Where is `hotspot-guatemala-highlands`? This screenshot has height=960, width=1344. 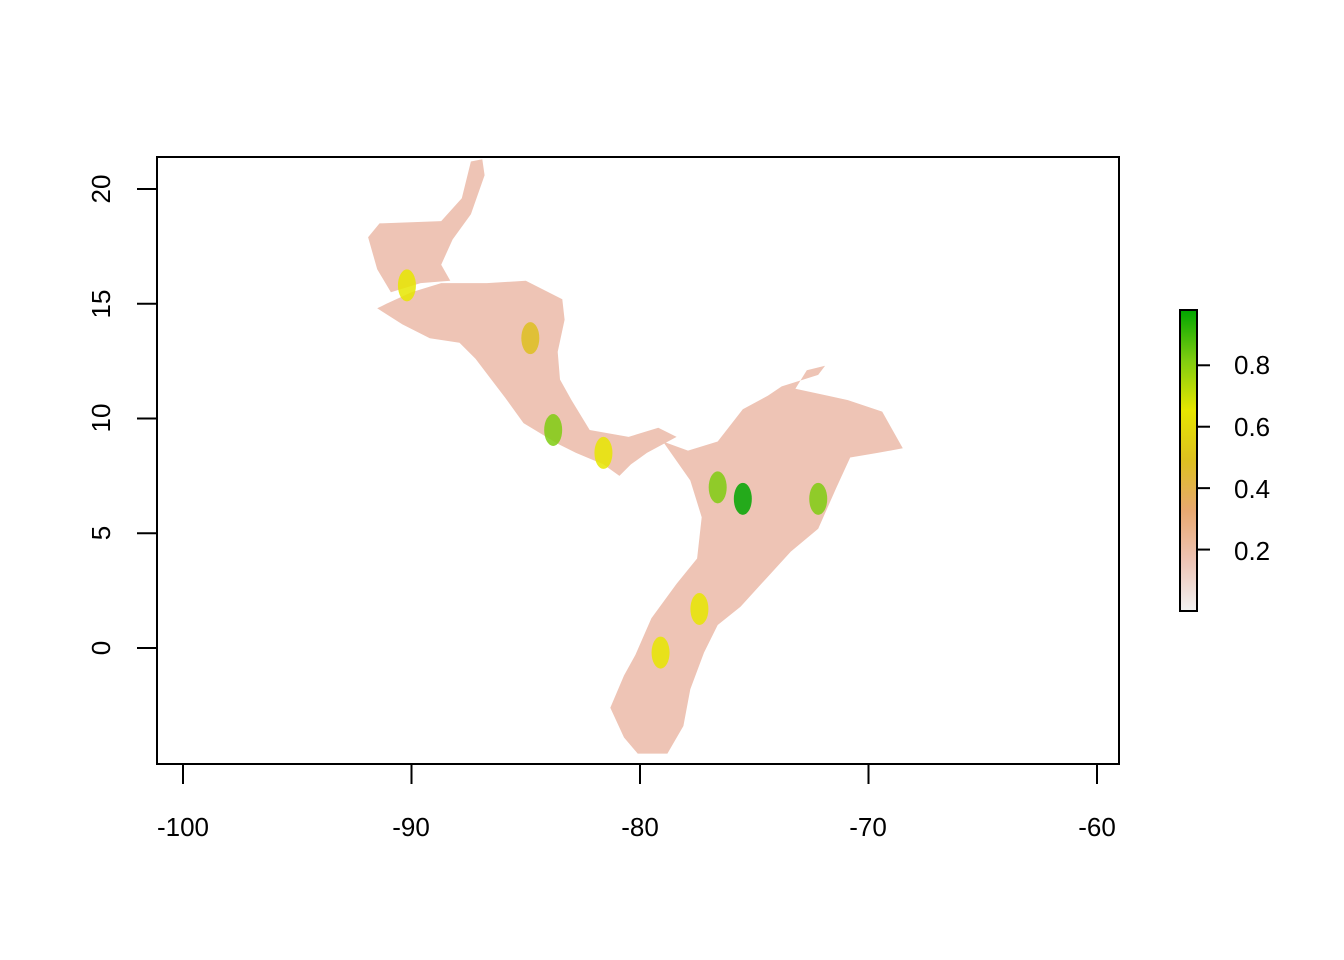
hotspot-guatemala-highlands is located at coordinates (406, 285).